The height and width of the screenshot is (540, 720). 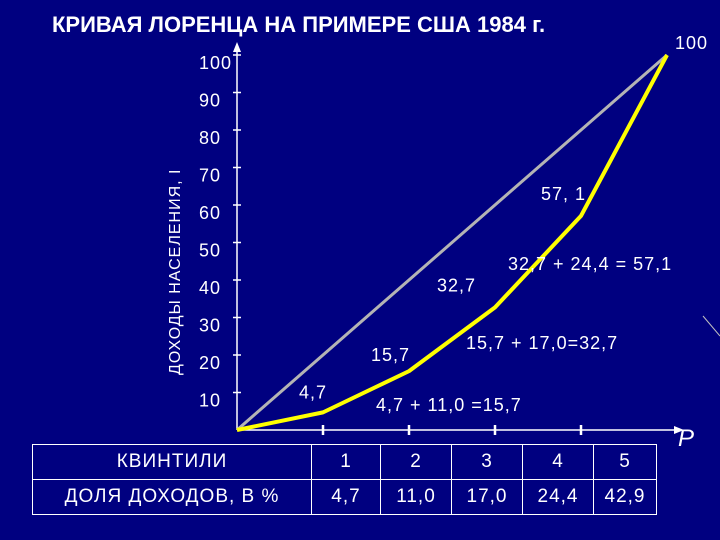 What do you see at coordinates (210, 176) in the screenshot?
I see `y-tick-label: 70` at bounding box center [210, 176].